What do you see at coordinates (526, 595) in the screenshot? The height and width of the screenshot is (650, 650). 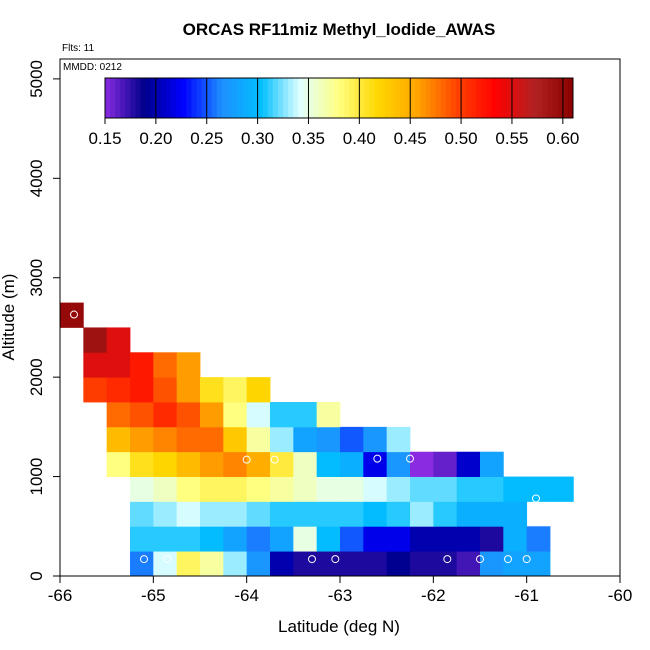 I see `x-tick-label: -61` at bounding box center [526, 595].